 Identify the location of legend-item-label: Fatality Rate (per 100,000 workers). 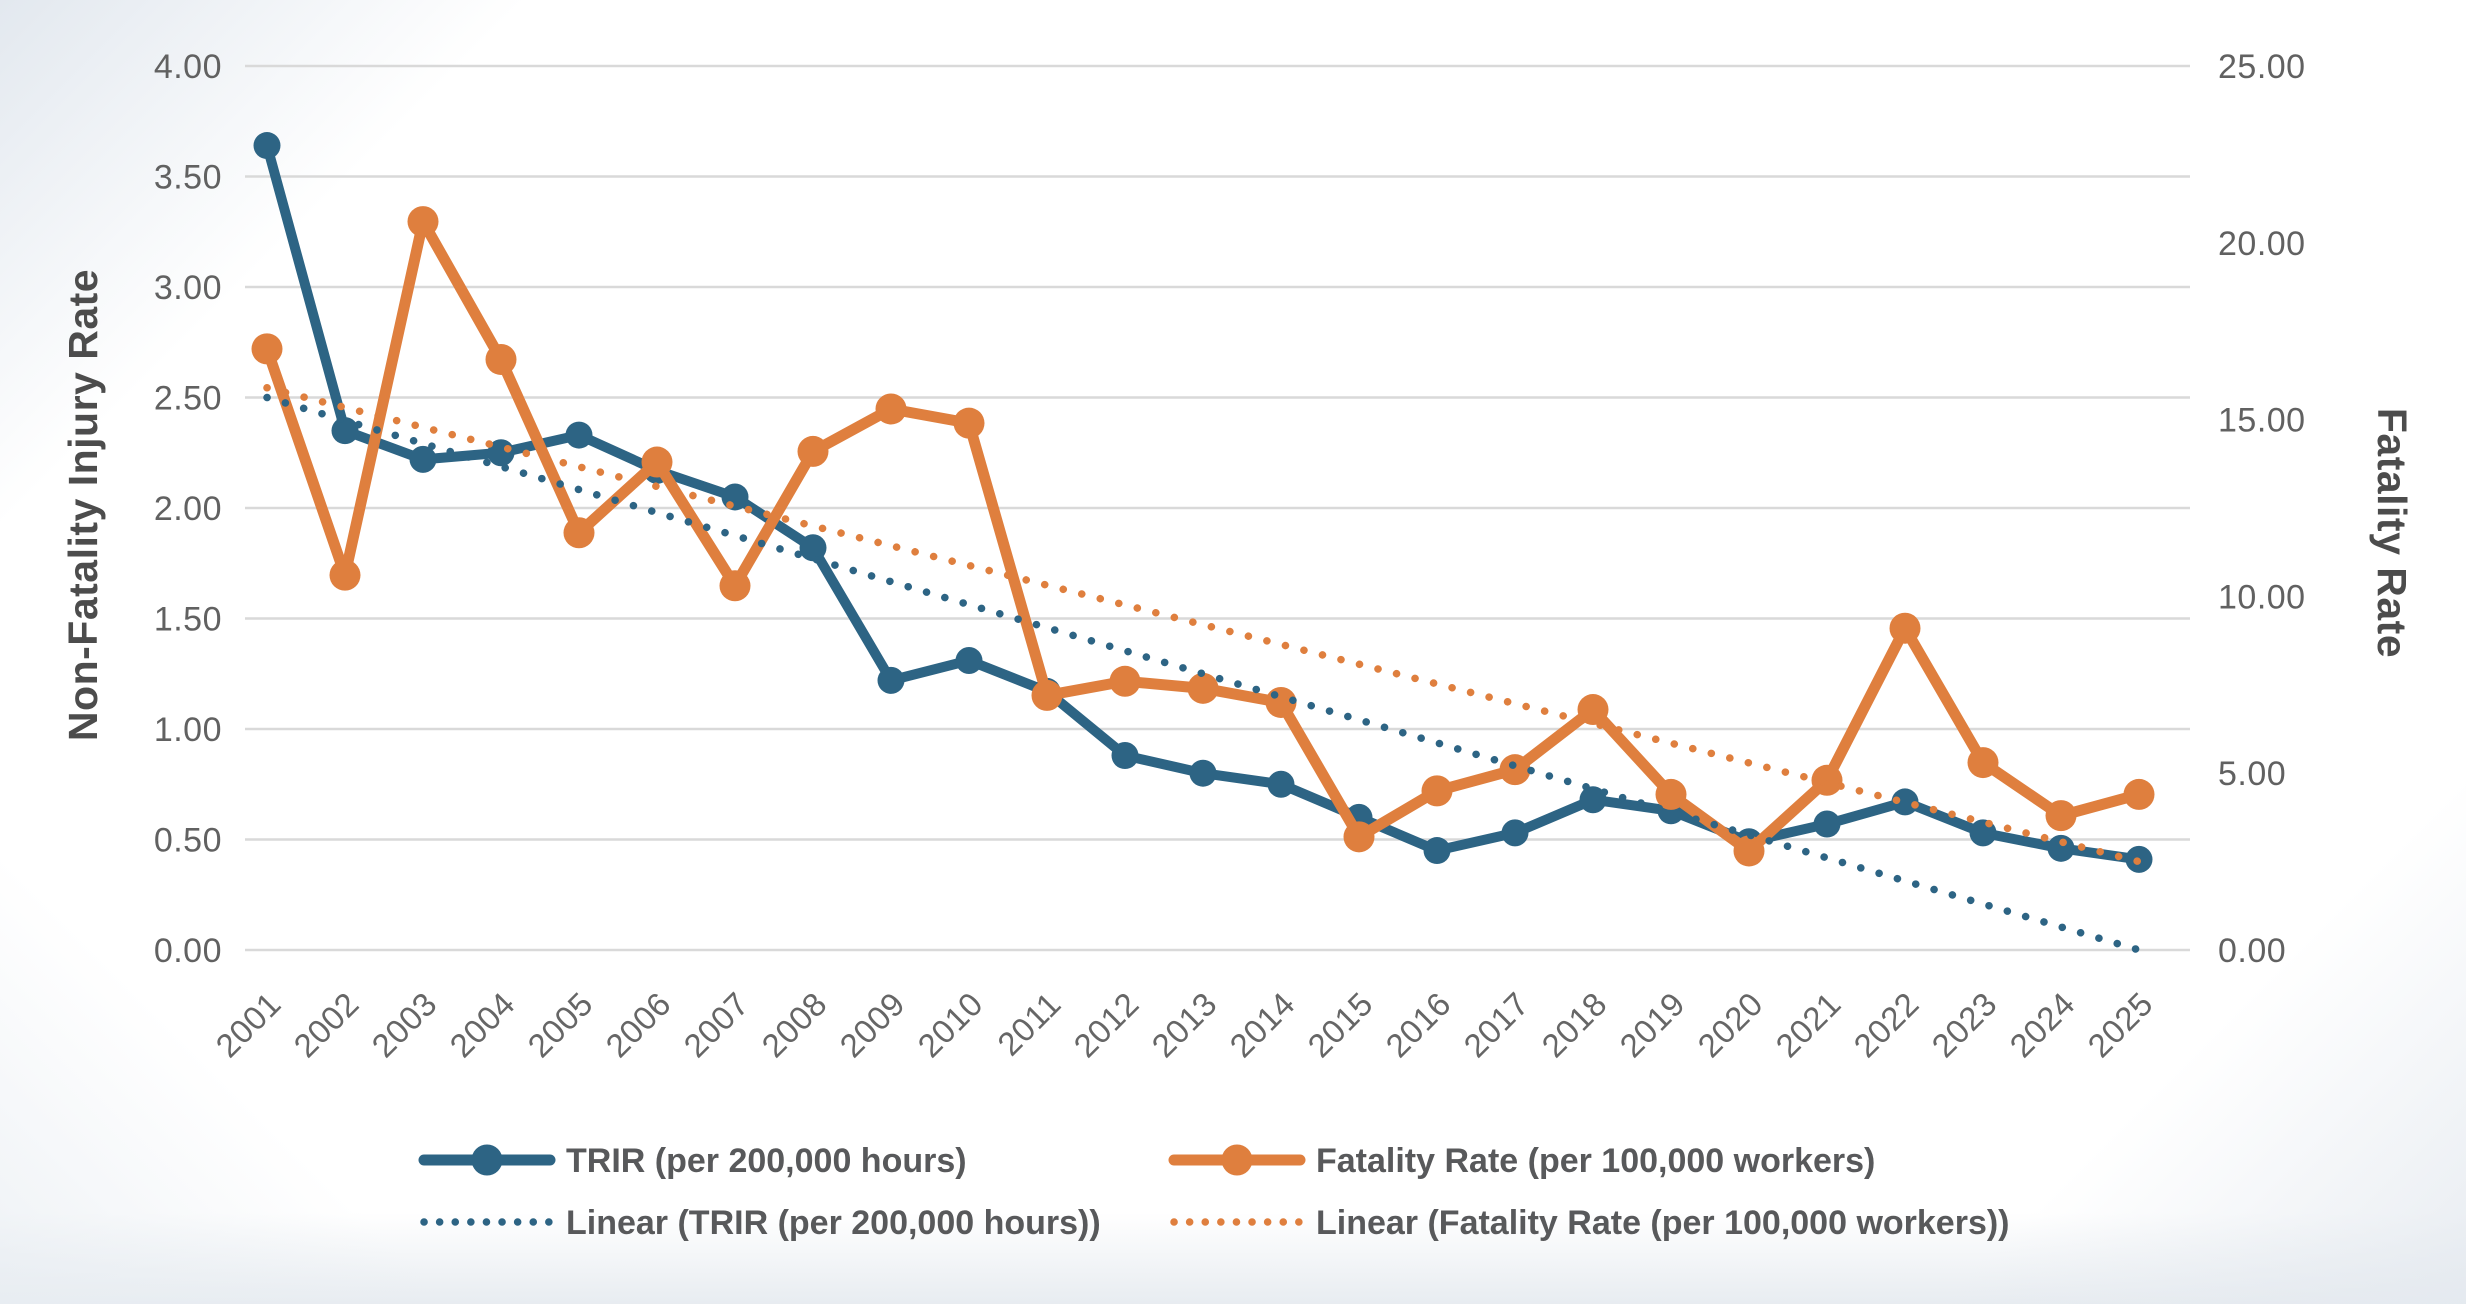
(1595, 1161).